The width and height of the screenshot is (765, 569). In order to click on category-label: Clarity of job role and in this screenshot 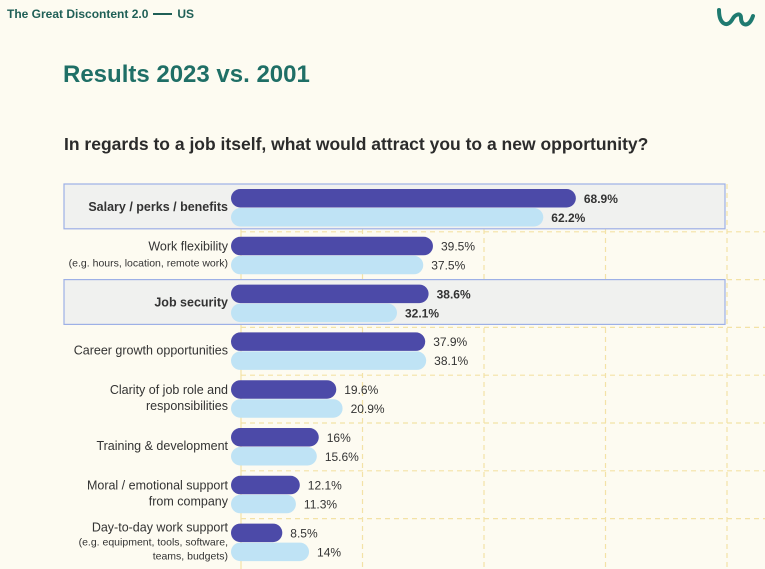, I will do `click(169, 390)`.